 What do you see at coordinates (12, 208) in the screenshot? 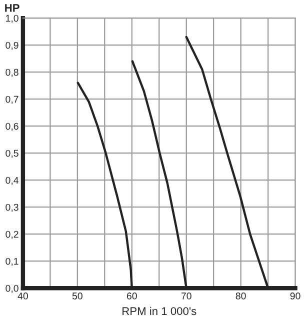
I see `y-tick-label: 0,3` at bounding box center [12, 208].